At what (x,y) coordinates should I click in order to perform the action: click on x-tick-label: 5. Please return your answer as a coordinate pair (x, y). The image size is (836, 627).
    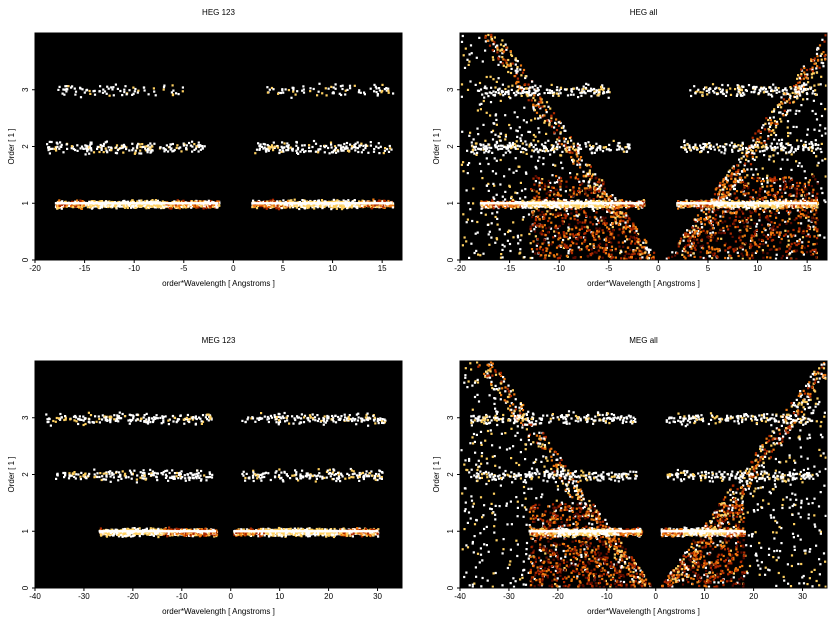
    Looking at the image, I should click on (283, 268).